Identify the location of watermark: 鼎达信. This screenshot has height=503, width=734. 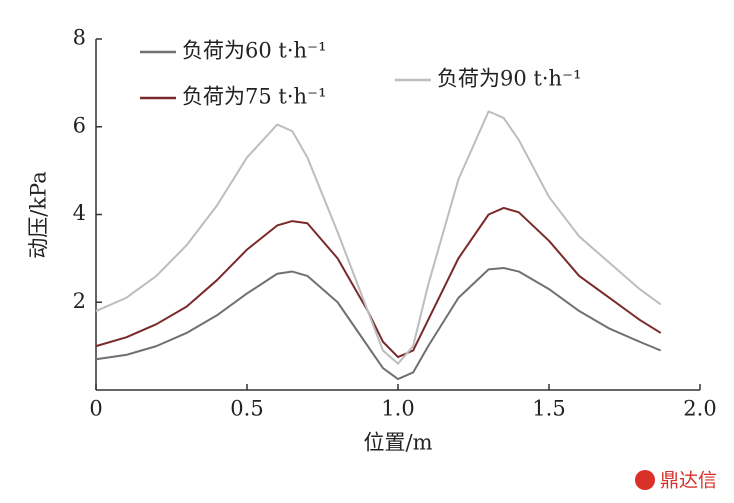
(688, 481).